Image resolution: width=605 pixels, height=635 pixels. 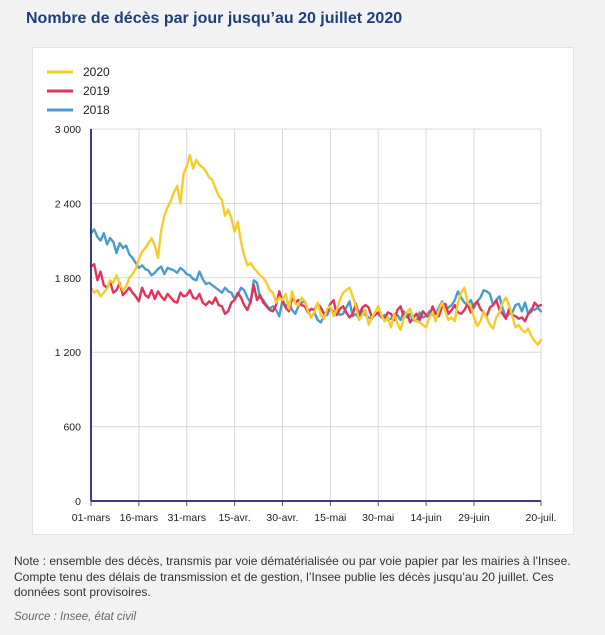 I want to click on x-tick-label: 29-juin, so click(x=474, y=518).